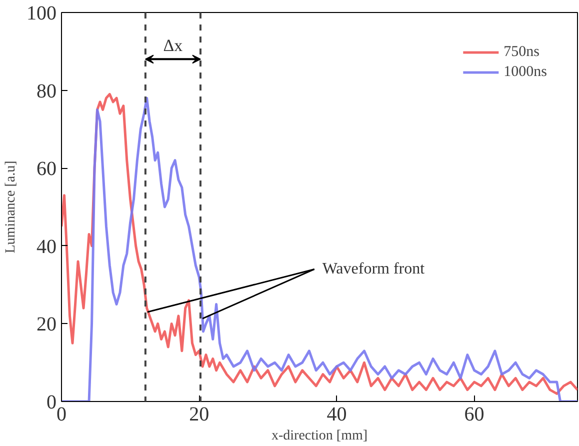  I want to click on y-tick-label: 100, so click(41, 13).